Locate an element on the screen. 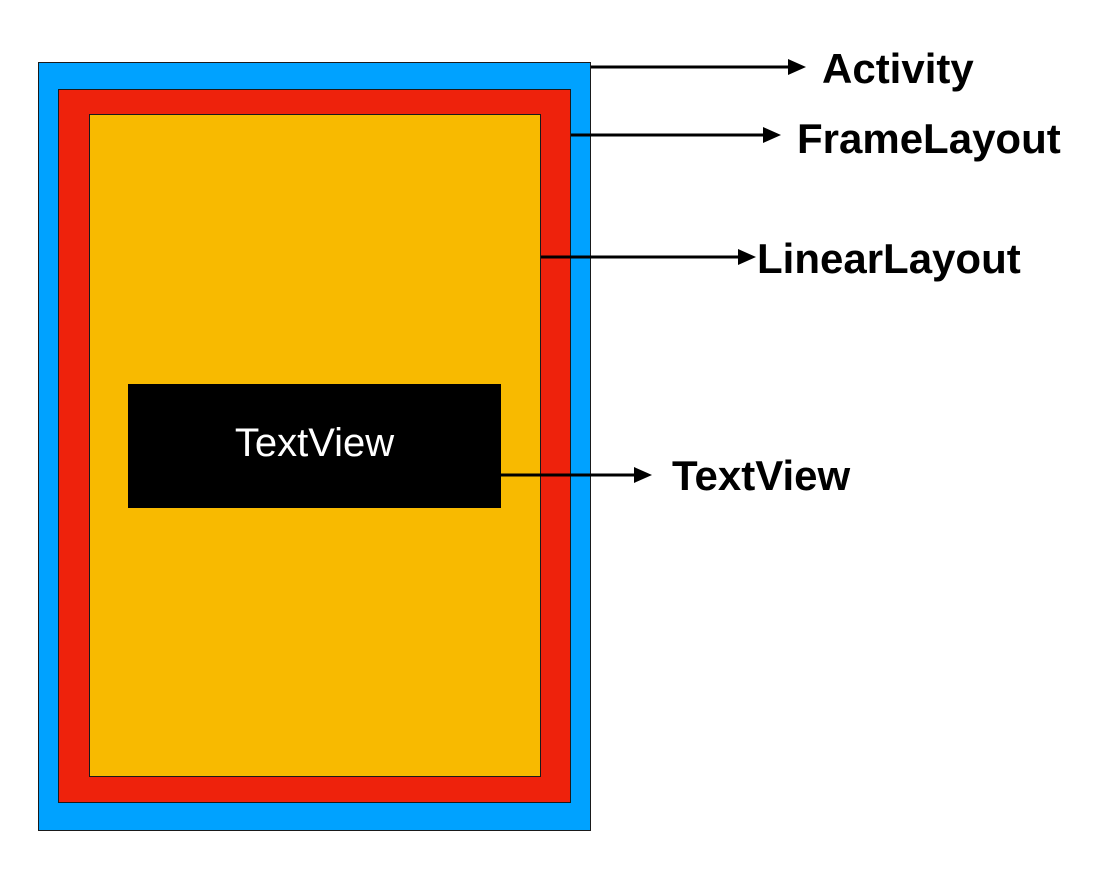  framelayout-label: FrameLayout is located at coordinates (929, 138).